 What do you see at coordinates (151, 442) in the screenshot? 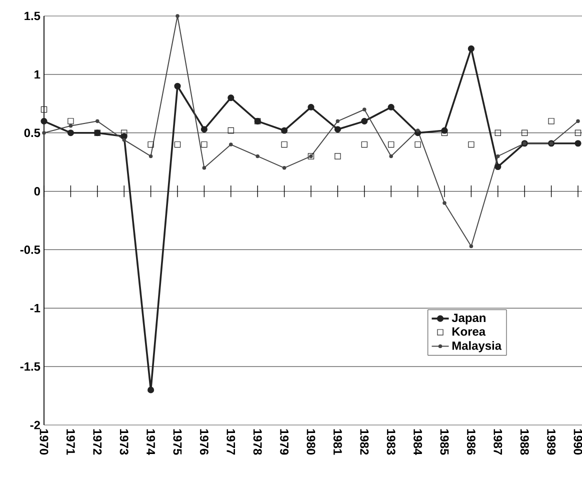
I see `x-tick-label: 1974` at bounding box center [151, 442].